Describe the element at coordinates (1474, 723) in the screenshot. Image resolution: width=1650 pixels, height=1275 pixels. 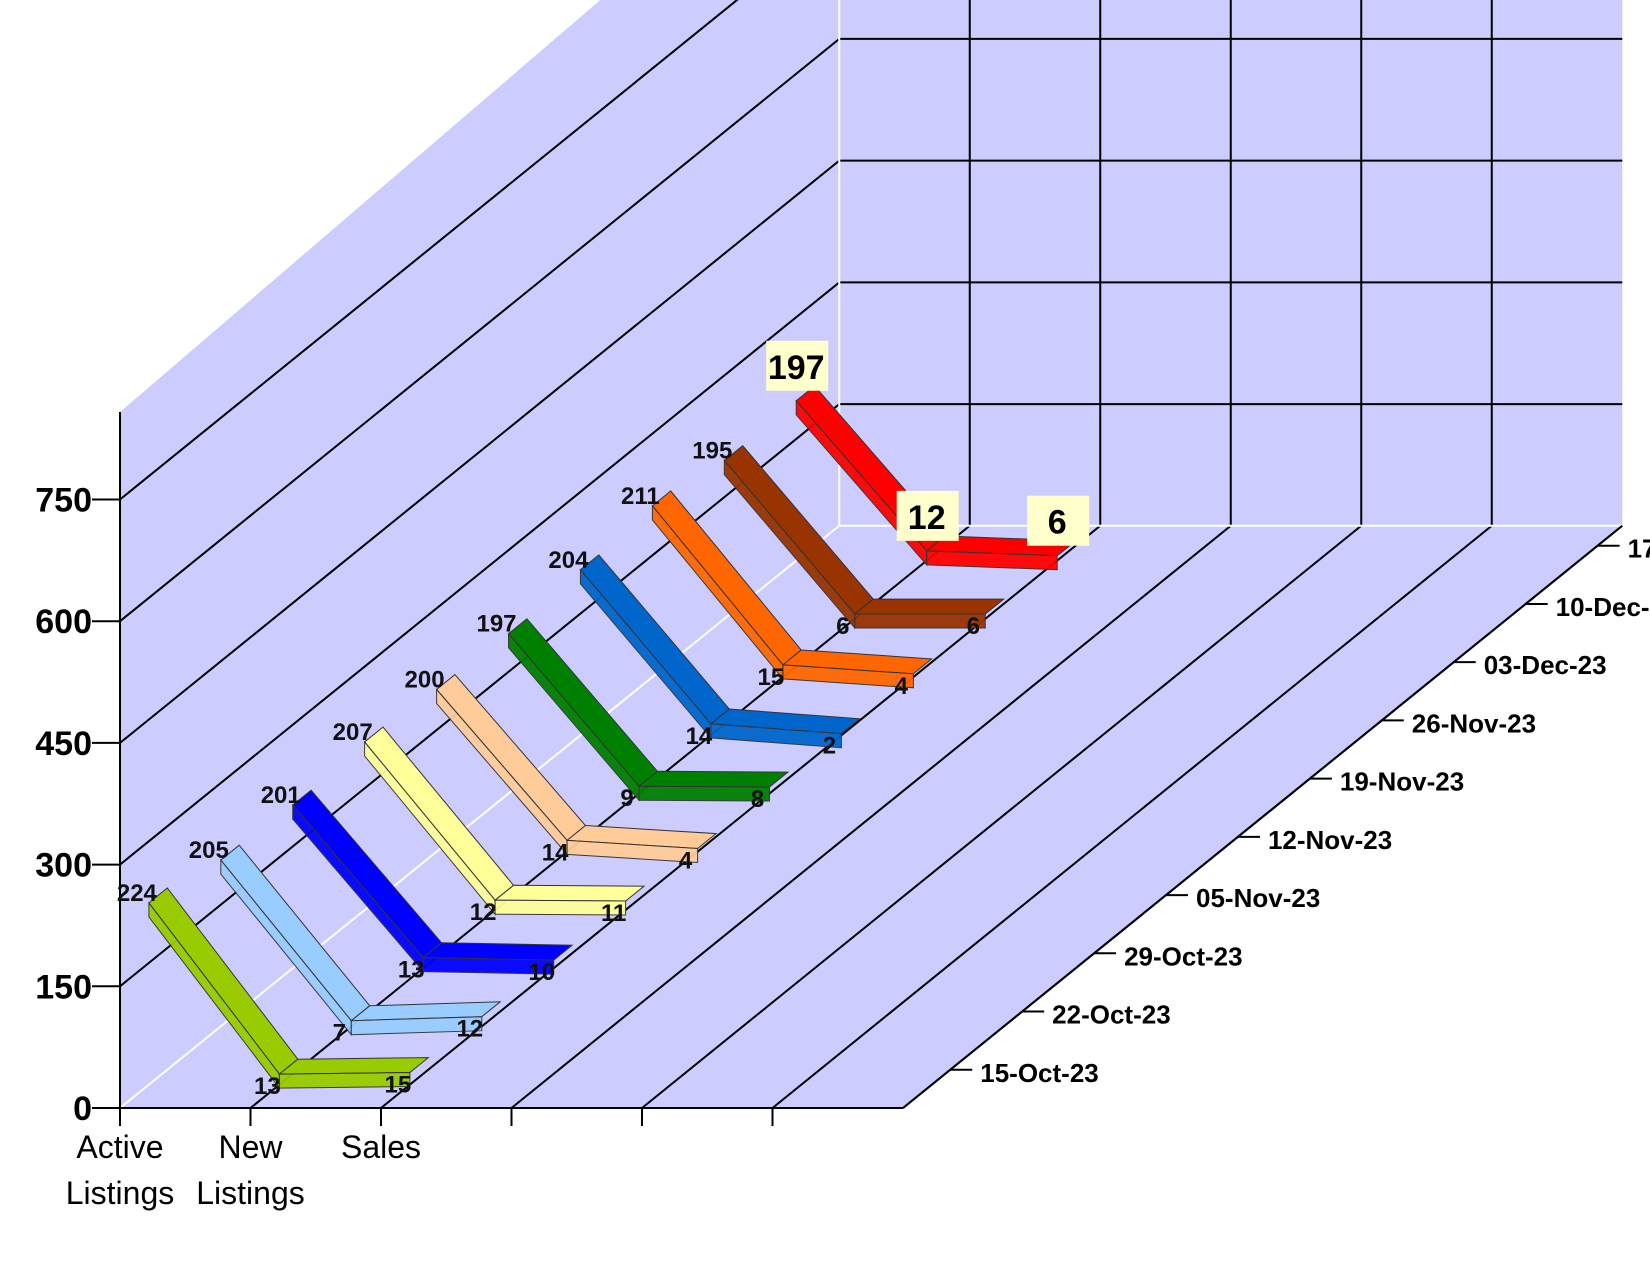
I see `series-label: 26-Nov-23` at that location.